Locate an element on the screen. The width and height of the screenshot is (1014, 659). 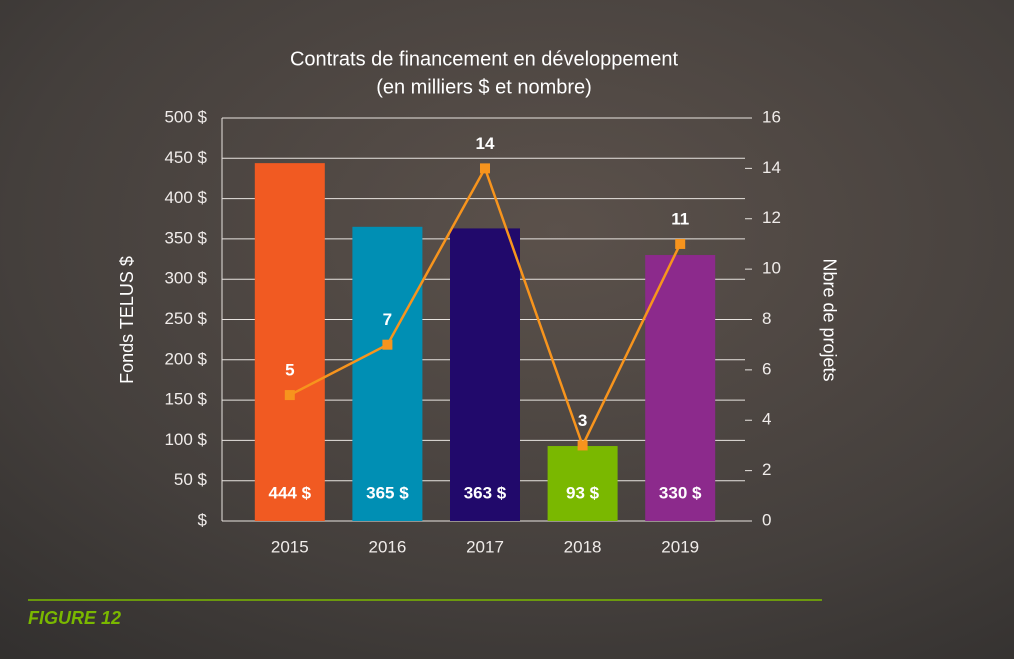
bar-value-label: 330 $ is located at coordinates (680, 492).